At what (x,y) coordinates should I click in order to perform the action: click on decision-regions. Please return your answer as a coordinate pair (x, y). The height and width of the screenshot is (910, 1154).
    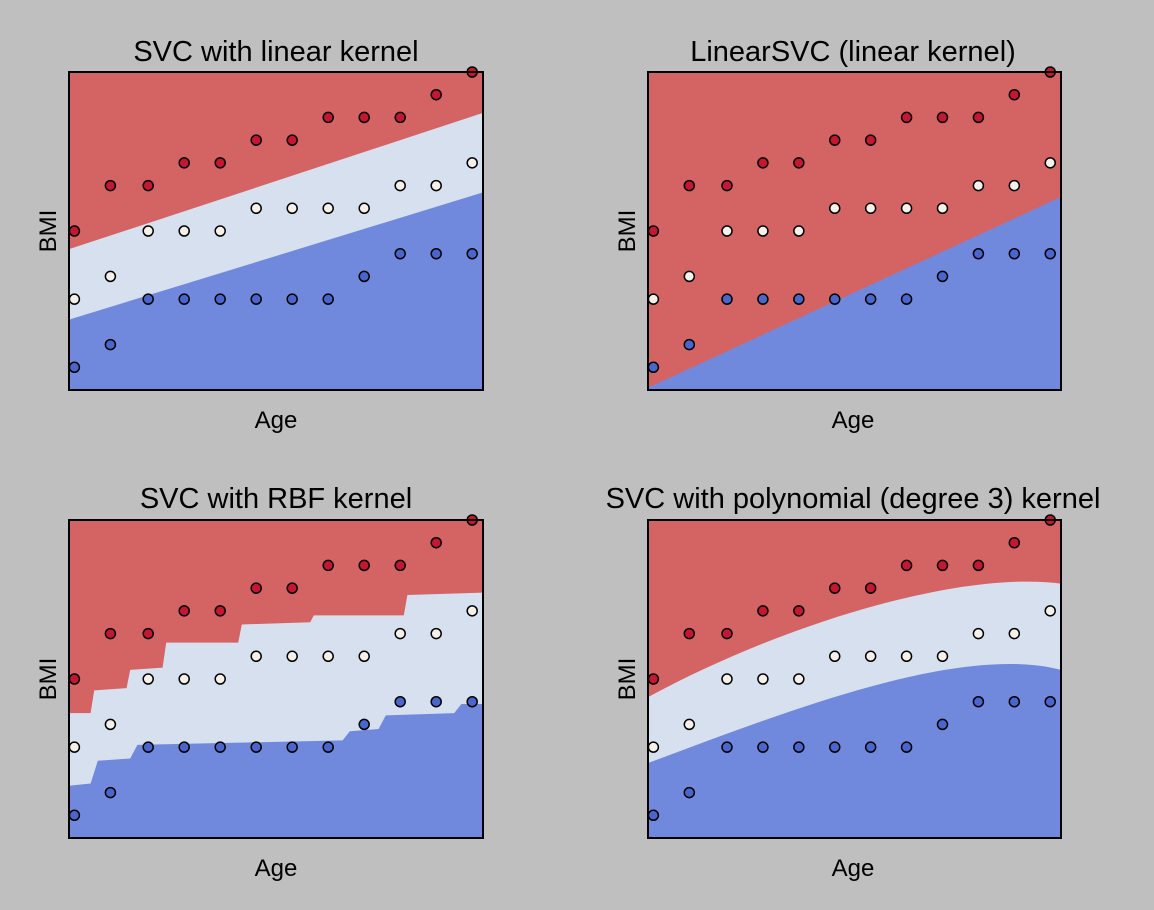
    Looking at the image, I should click on (854, 231).